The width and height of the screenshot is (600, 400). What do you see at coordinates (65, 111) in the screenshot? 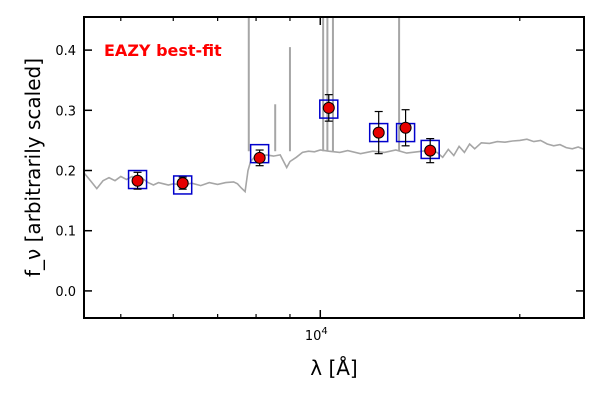
I see `y-tick-label: 0.3` at bounding box center [65, 111].